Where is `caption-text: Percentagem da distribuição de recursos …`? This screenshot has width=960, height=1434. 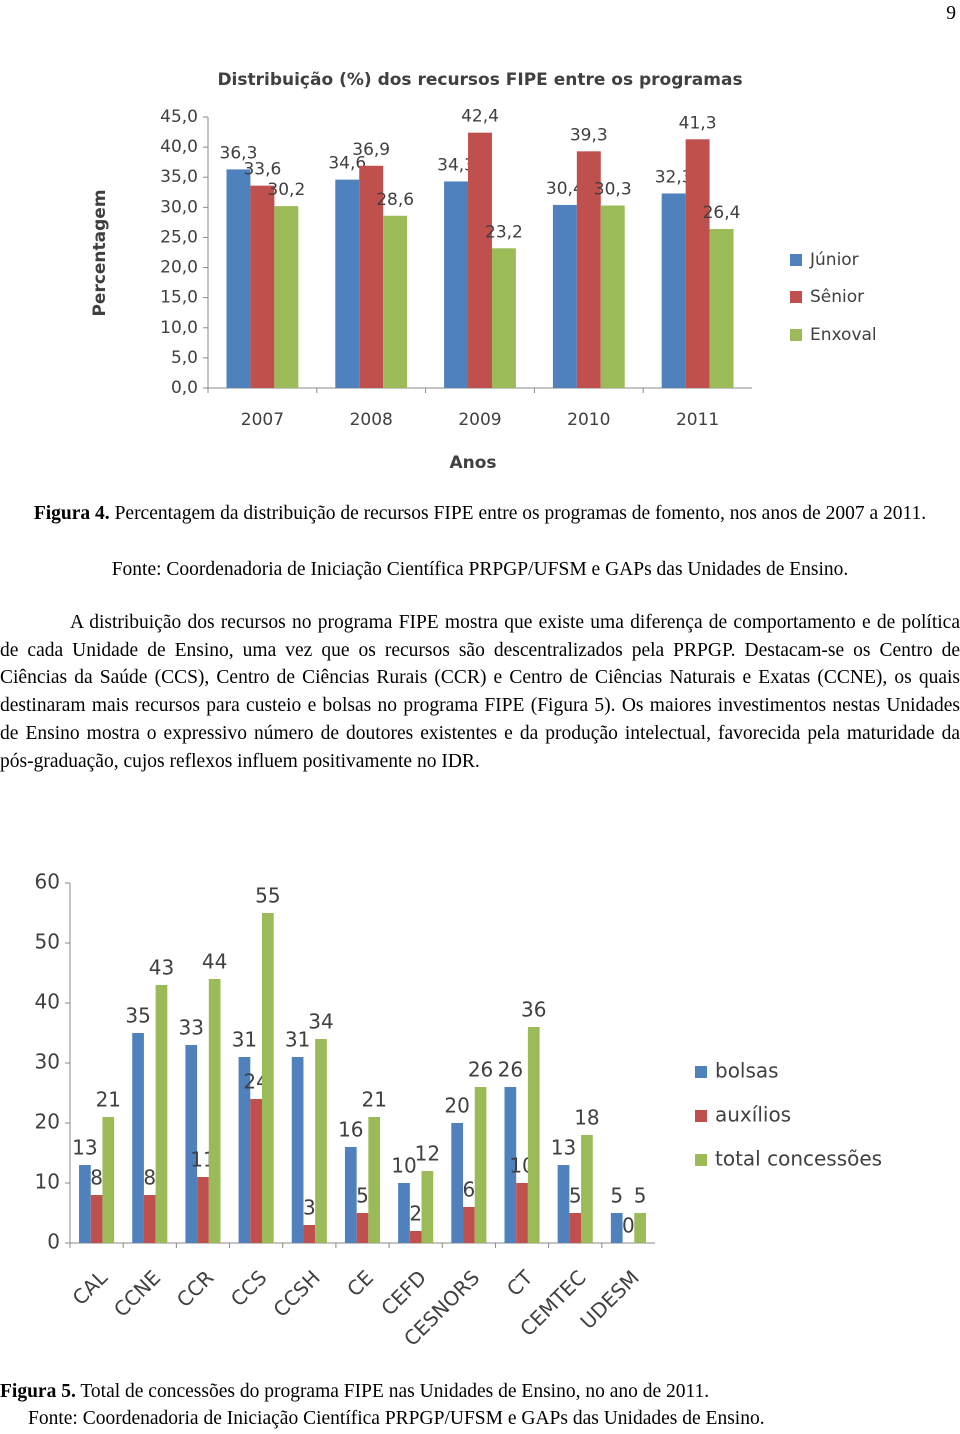
caption-text: Percentagem da distribuição de recursos … is located at coordinates (518, 513).